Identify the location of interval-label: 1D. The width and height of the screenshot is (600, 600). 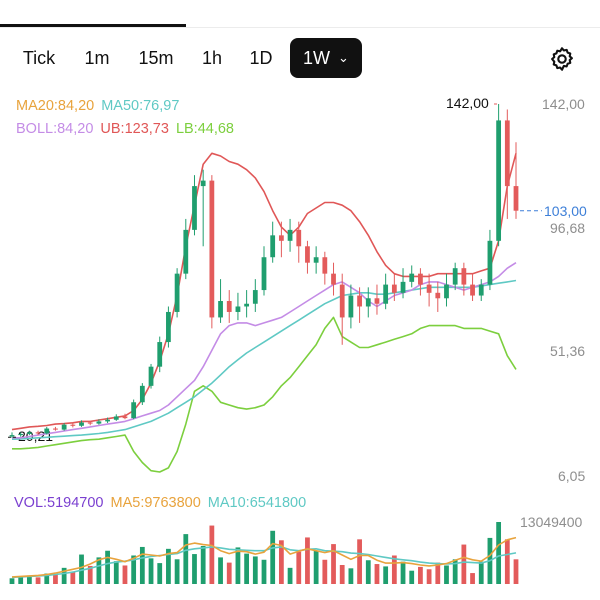
(261, 58).